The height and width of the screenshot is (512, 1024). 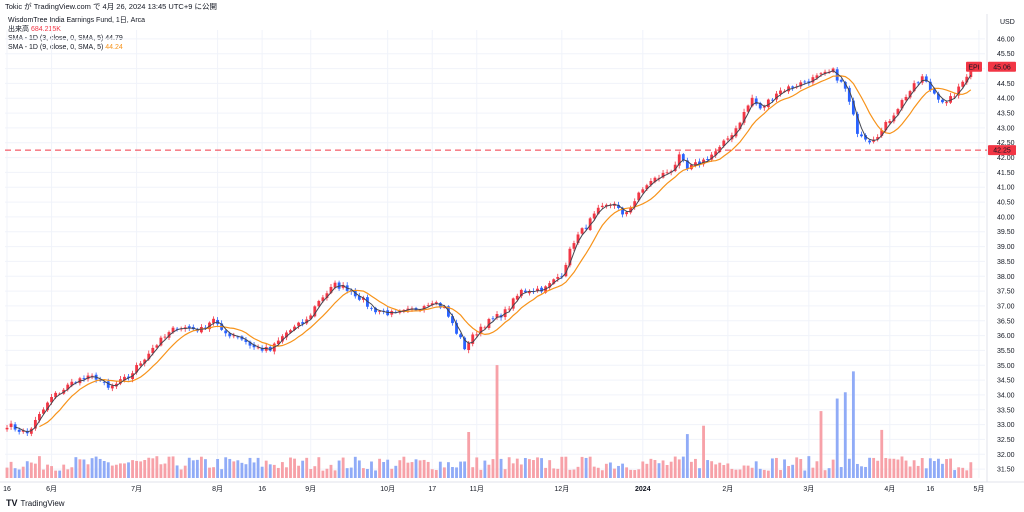 What do you see at coordinates (76, 29) in the screenshot?
I see `volume-legend: 出来高 684.215K` at bounding box center [76, 29].